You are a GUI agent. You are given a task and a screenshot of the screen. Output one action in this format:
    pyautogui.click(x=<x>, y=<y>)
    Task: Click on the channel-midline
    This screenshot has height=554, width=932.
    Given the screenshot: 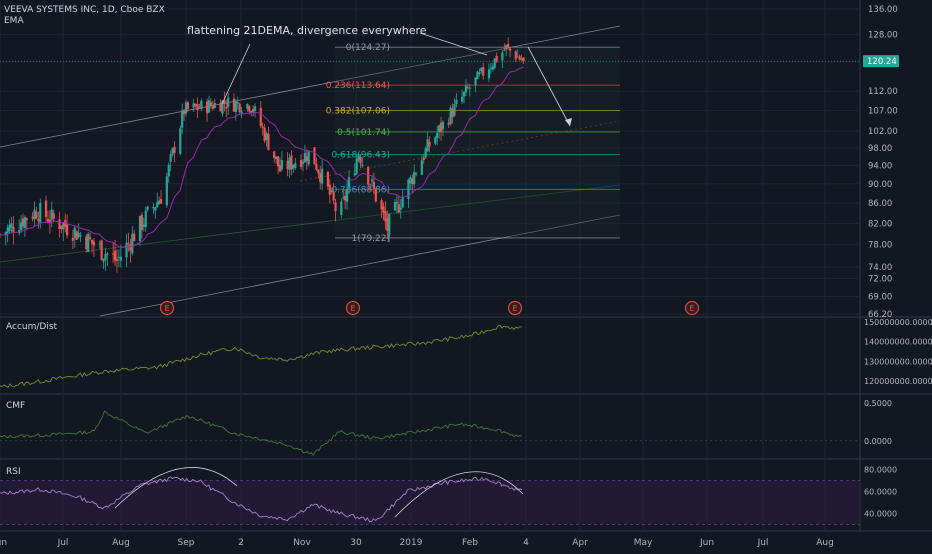 What is the action you would take?
    pyautogui.click(x=310, y=223)
    